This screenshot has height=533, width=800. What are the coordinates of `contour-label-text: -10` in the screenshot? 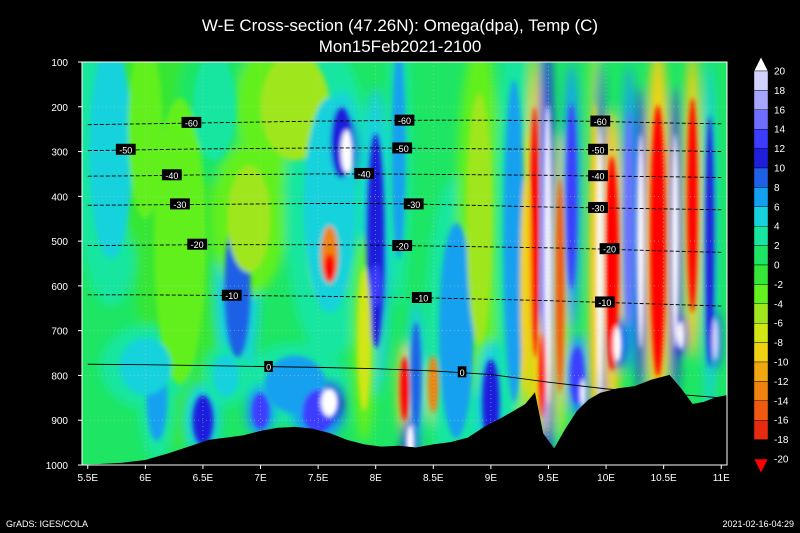 It's located at (231, 296).